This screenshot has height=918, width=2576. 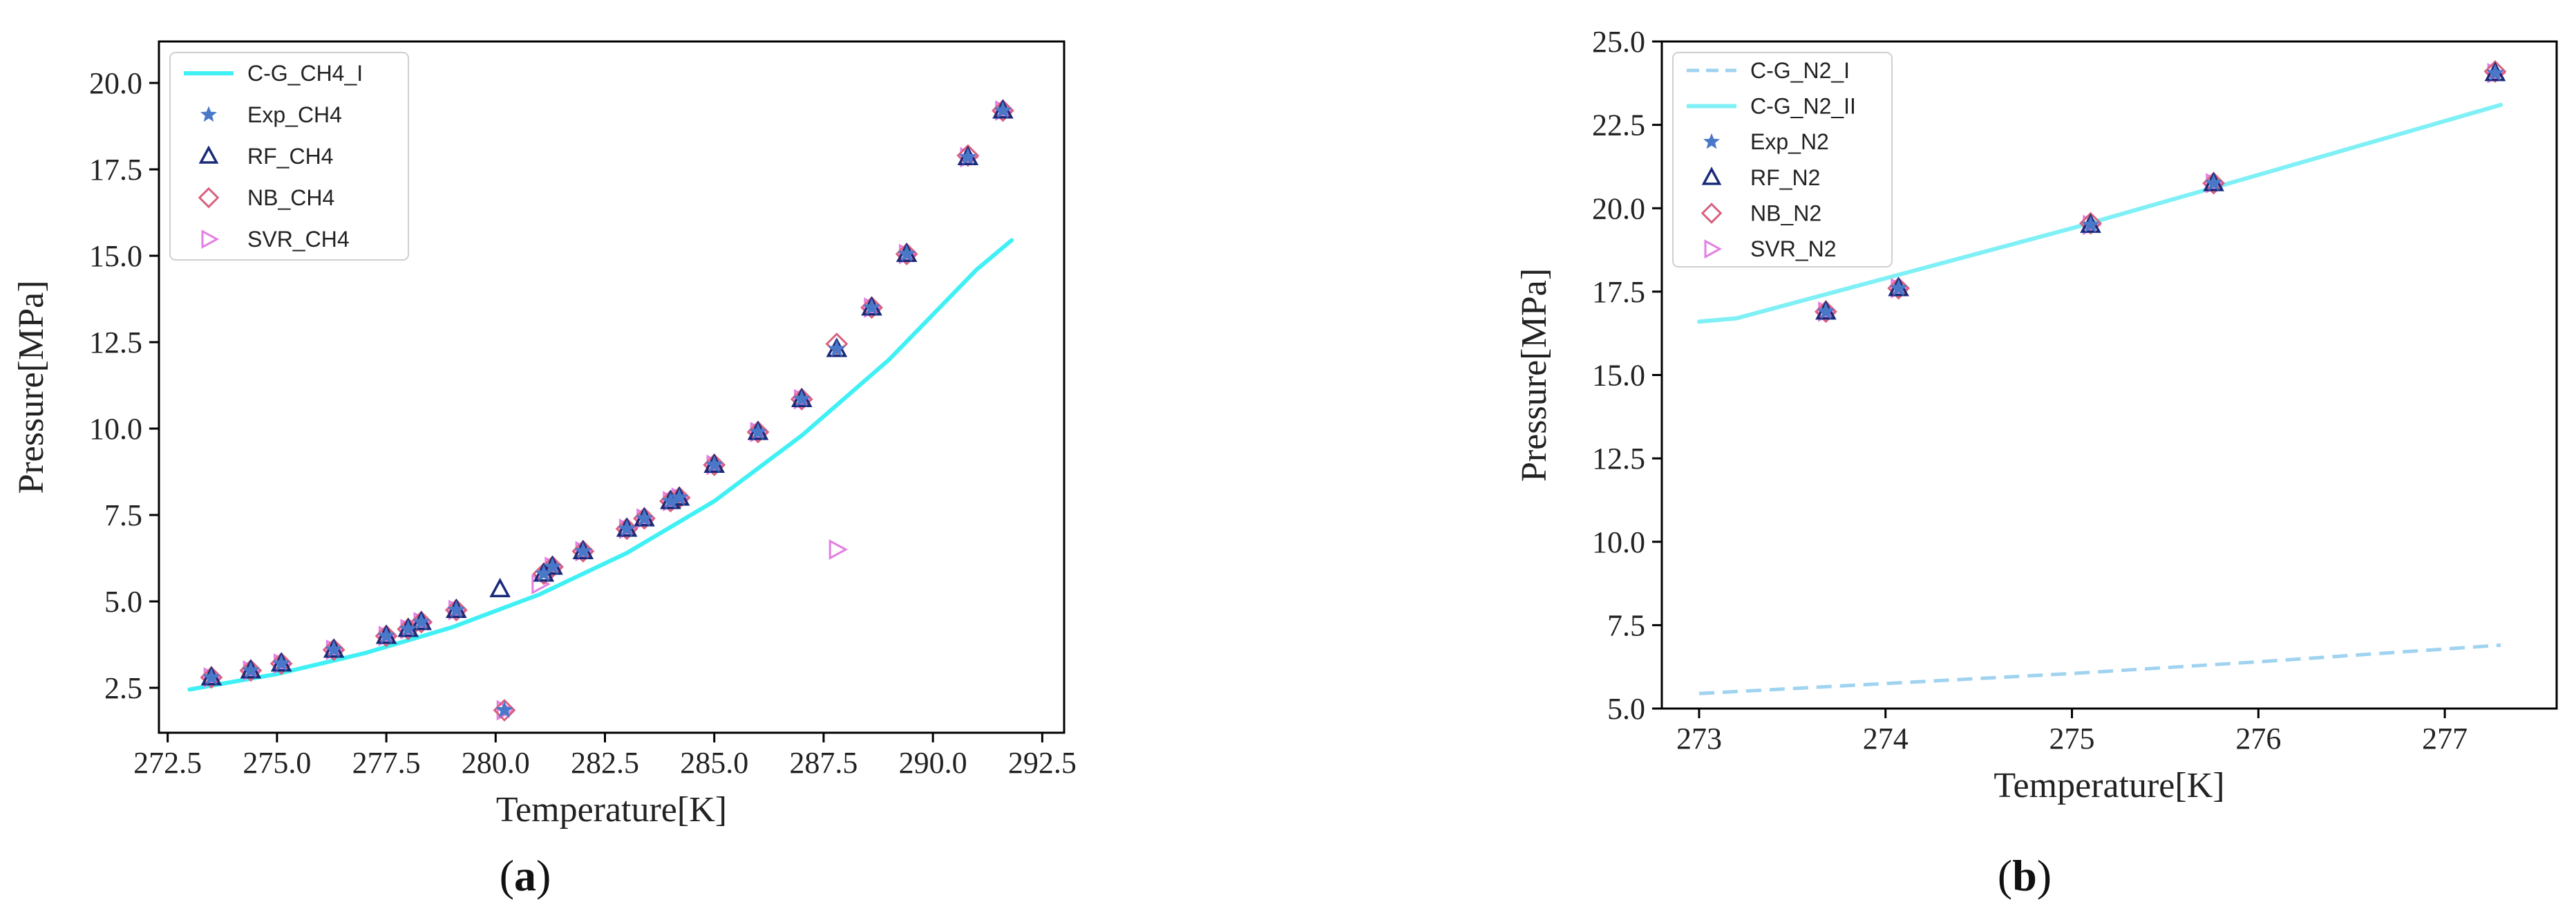 I want to click on legend-label-Exp_CH4: Exp_CH4, so click(x=294, y=114).